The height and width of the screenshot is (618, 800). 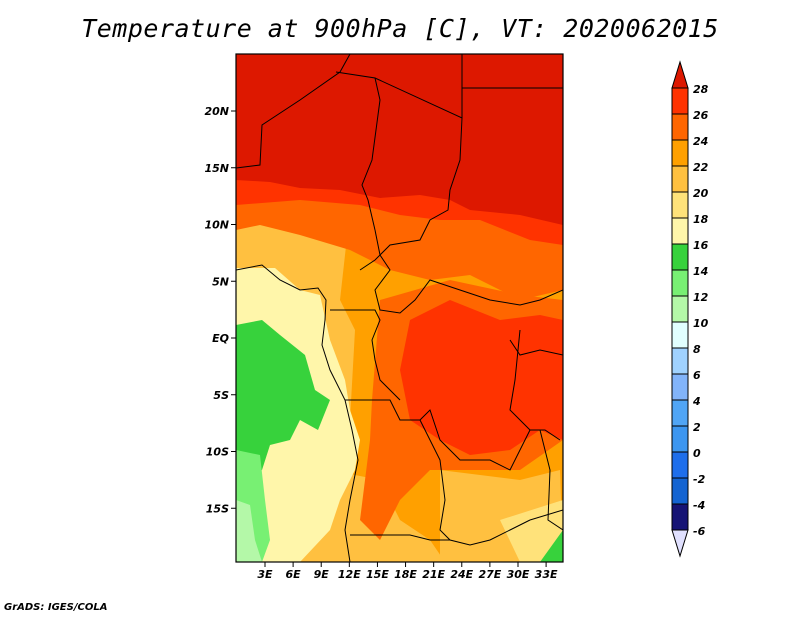 I want to click on lat-label: 15S, so click(x=217, y=508).